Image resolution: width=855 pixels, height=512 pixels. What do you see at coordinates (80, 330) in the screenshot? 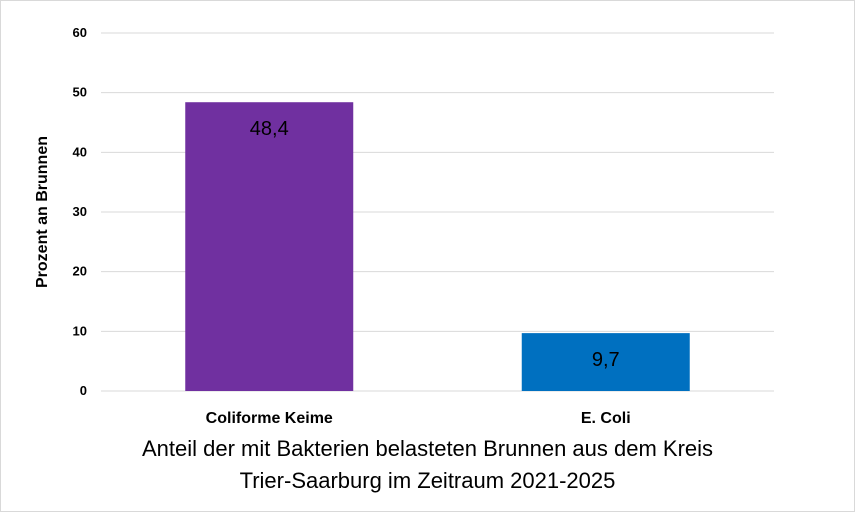
I see `y-tick-label: 10` at bounding box center [80, 330].